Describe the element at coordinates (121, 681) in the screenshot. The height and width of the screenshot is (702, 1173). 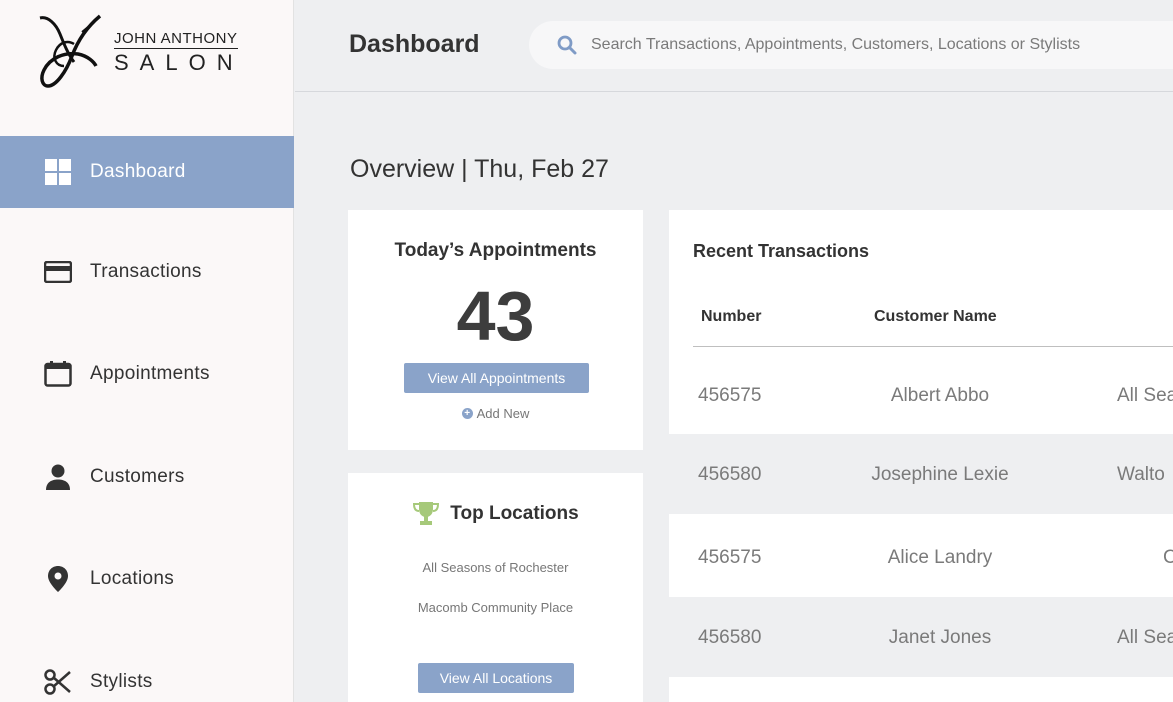
I see `sidebar-item-label: Stylists` at that location.